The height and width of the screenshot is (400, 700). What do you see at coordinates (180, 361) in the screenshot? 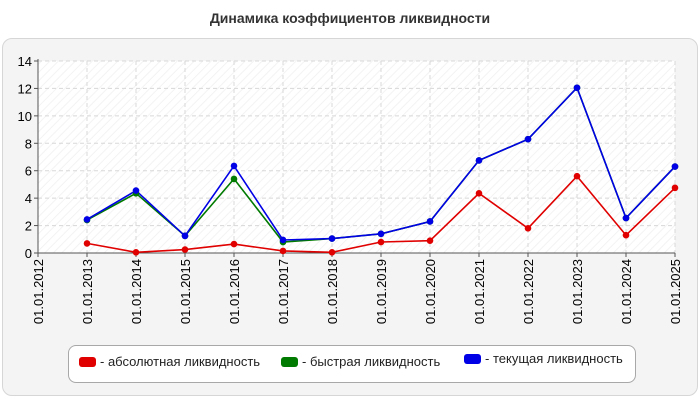
I see `legend-label-absolute: - абсолютная ликвидность` at bounding box center [180, 361].